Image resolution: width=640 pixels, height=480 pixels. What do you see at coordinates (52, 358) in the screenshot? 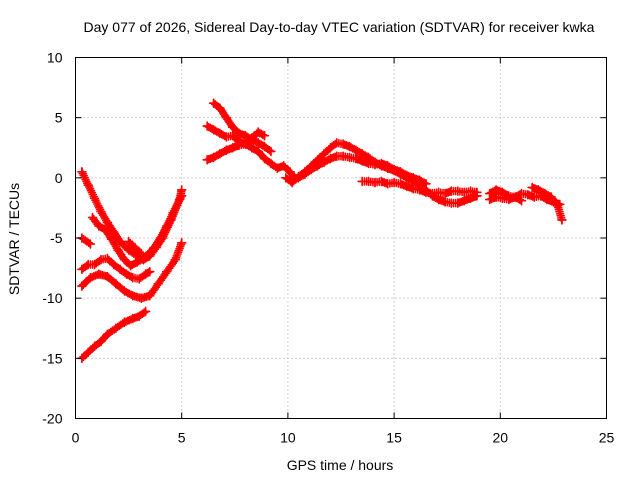
I see `y-tick-label: -15` at bounding box center [52, 358].